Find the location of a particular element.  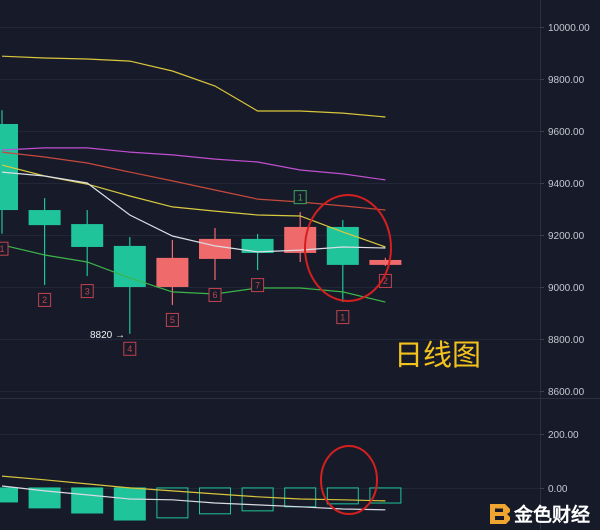

td-count-marker: 6 is located at coordinates (215, 294).